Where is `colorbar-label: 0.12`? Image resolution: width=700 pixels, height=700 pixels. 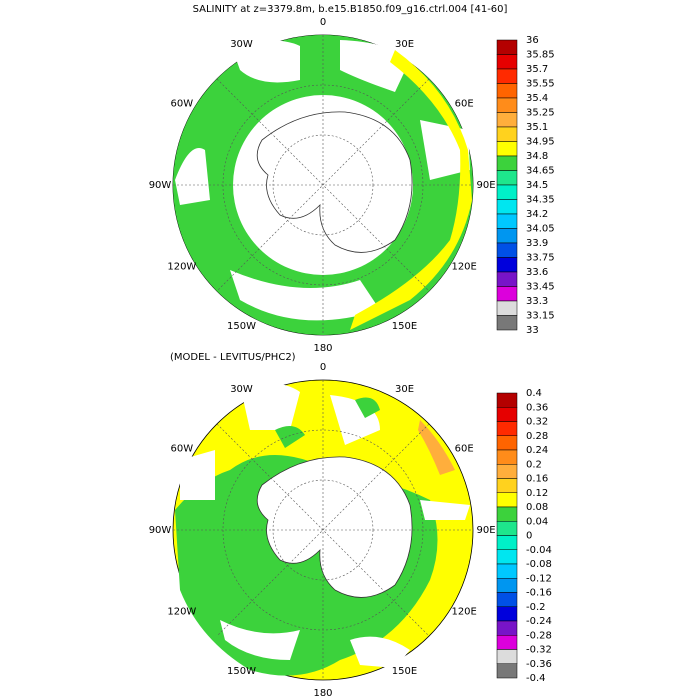
colorbar-label: 0.12 is located at coordinates (537, 493).